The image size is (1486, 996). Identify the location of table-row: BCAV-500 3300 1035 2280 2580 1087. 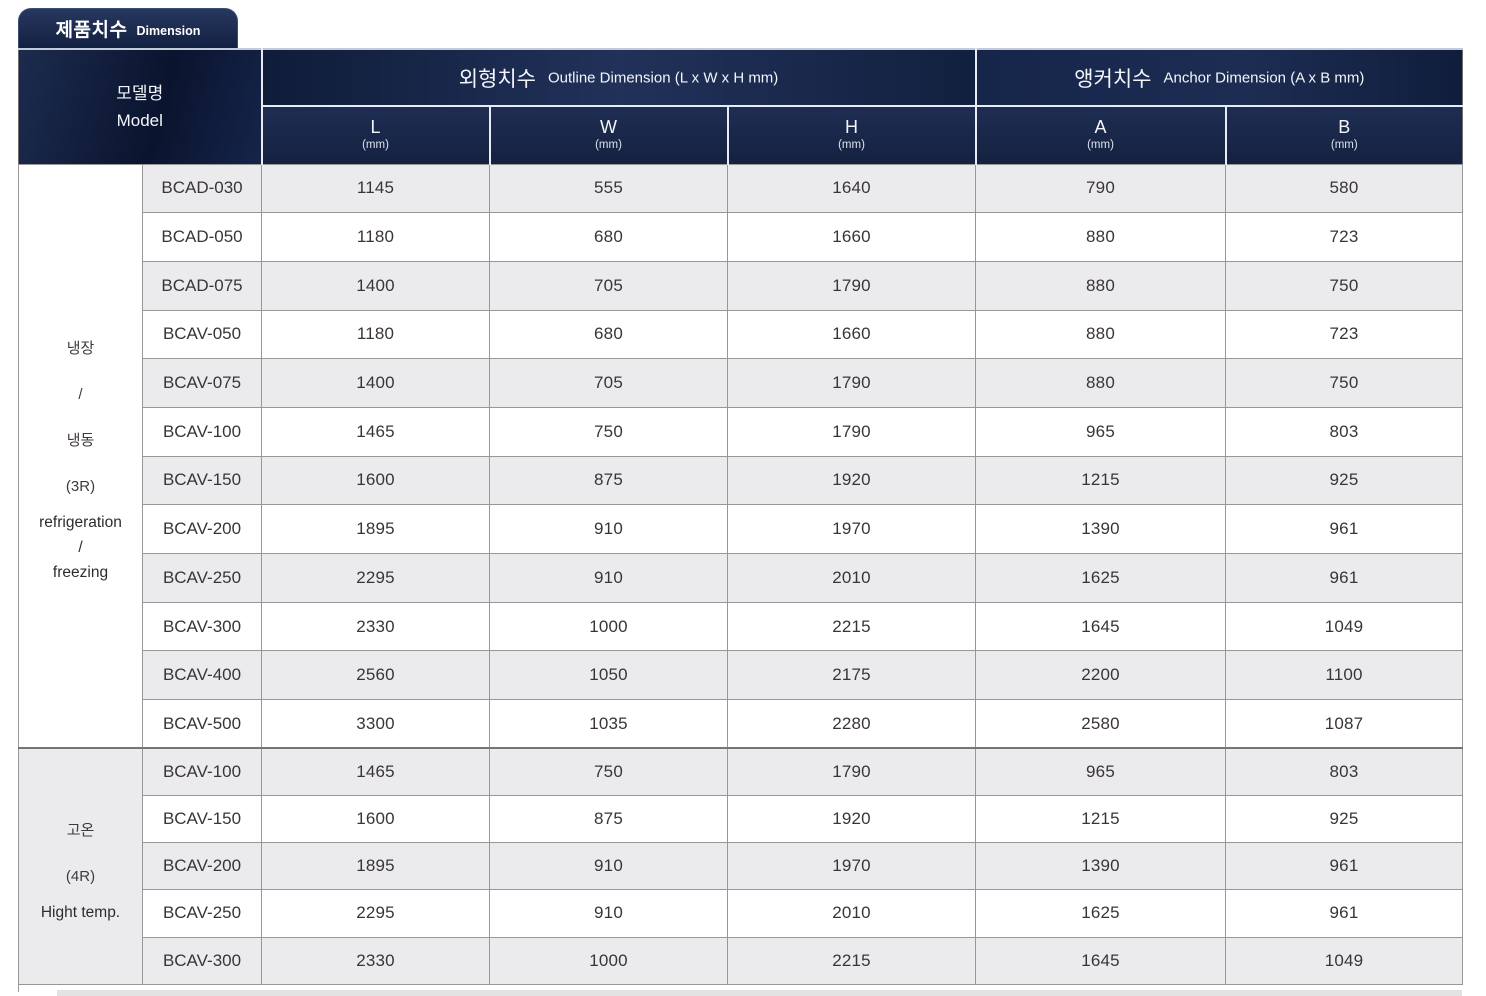
(741, 724).